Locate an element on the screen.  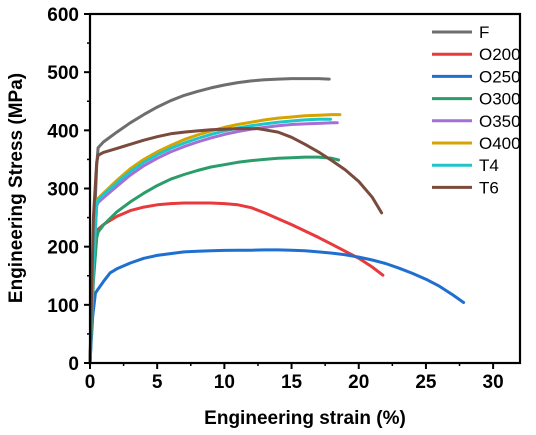
legend-label: O400 is located at coordinates (500, 143).